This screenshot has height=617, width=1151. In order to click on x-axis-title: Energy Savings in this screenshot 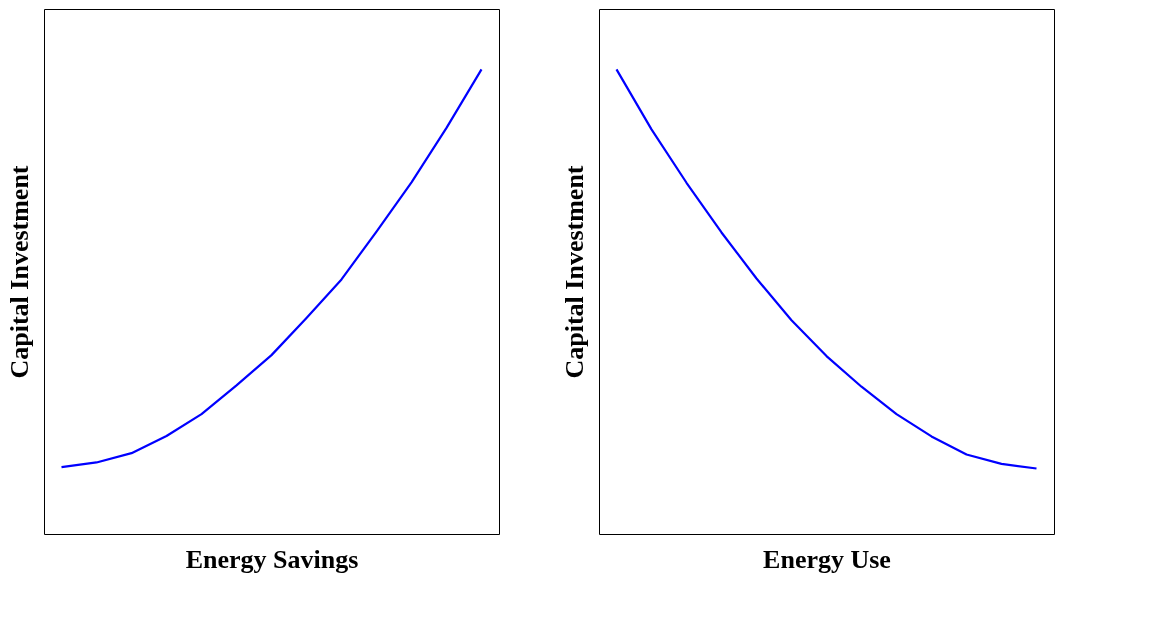, I will do `click(272, 559)`.